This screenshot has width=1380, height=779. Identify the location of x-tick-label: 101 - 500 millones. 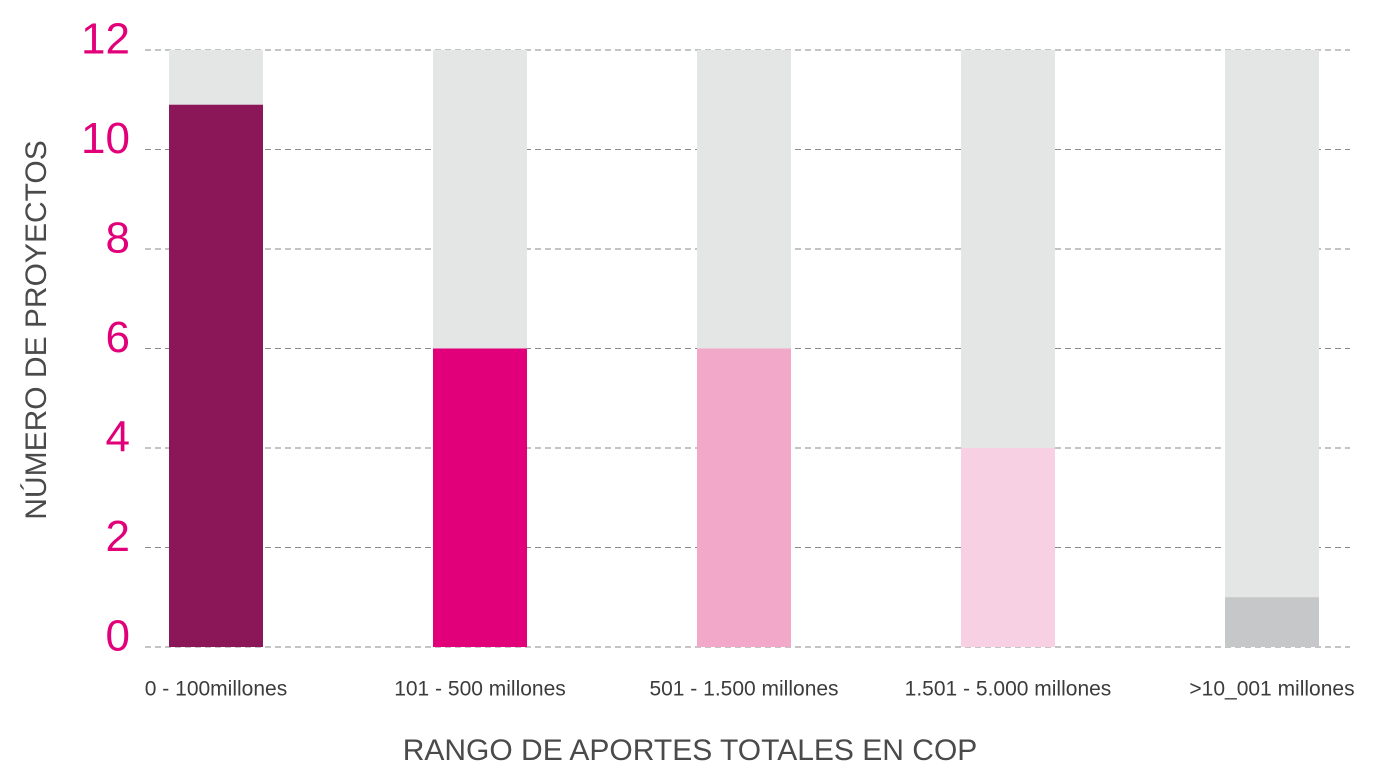
(480, 689).